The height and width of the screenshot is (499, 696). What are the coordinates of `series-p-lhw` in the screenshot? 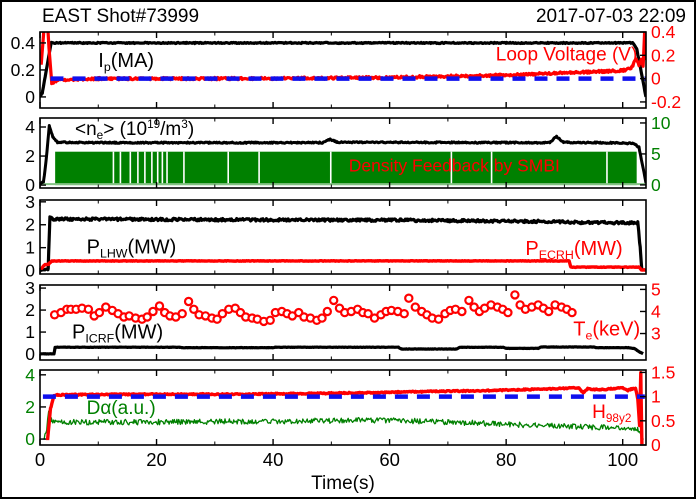 It's located at (342, 244).